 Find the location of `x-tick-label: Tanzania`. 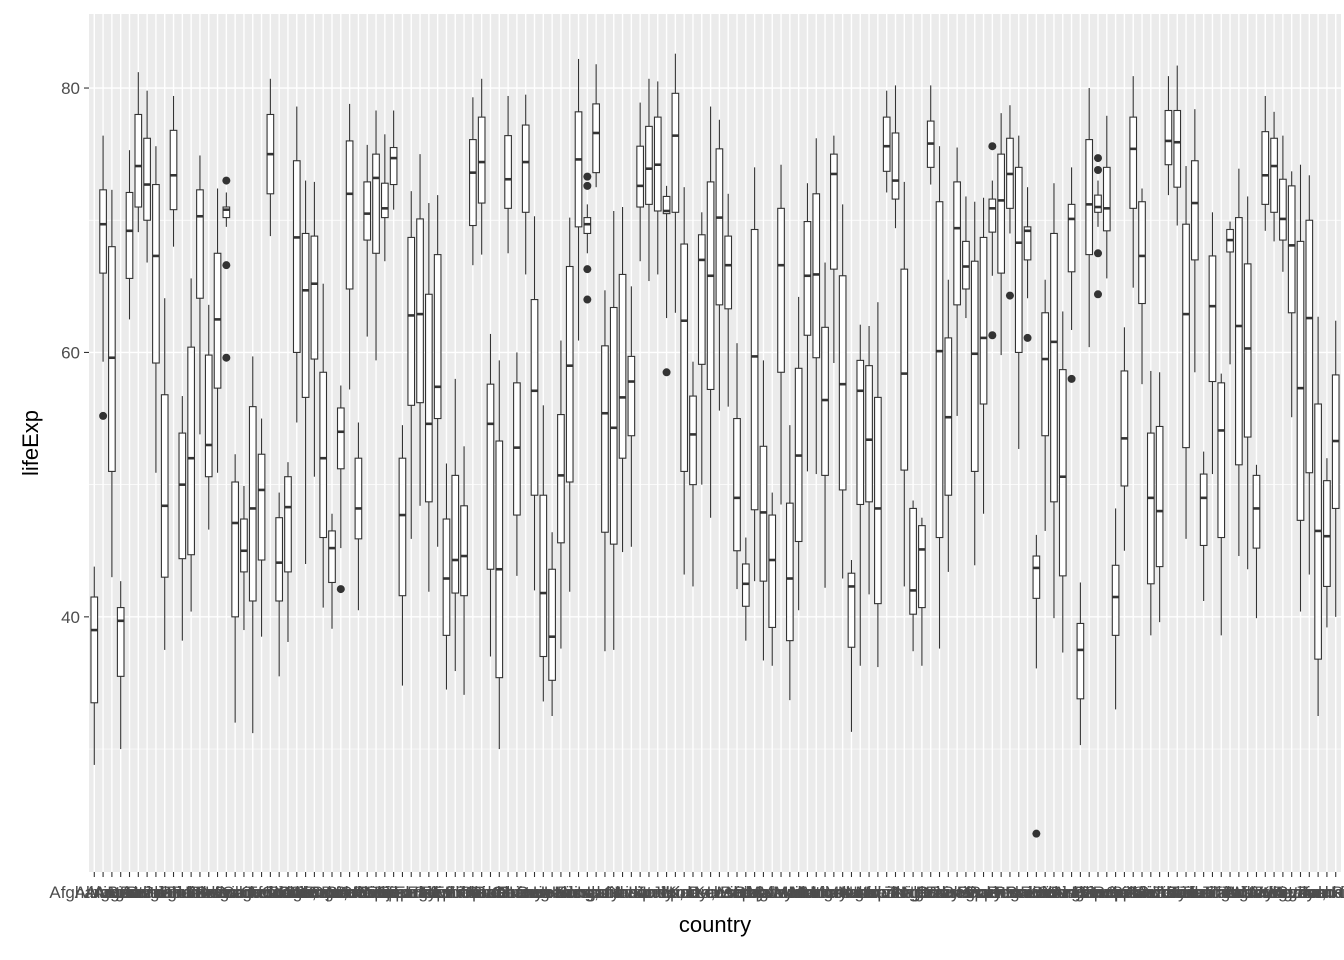

x-tick-label: Tanzania is located at coordinates (1204, 892).